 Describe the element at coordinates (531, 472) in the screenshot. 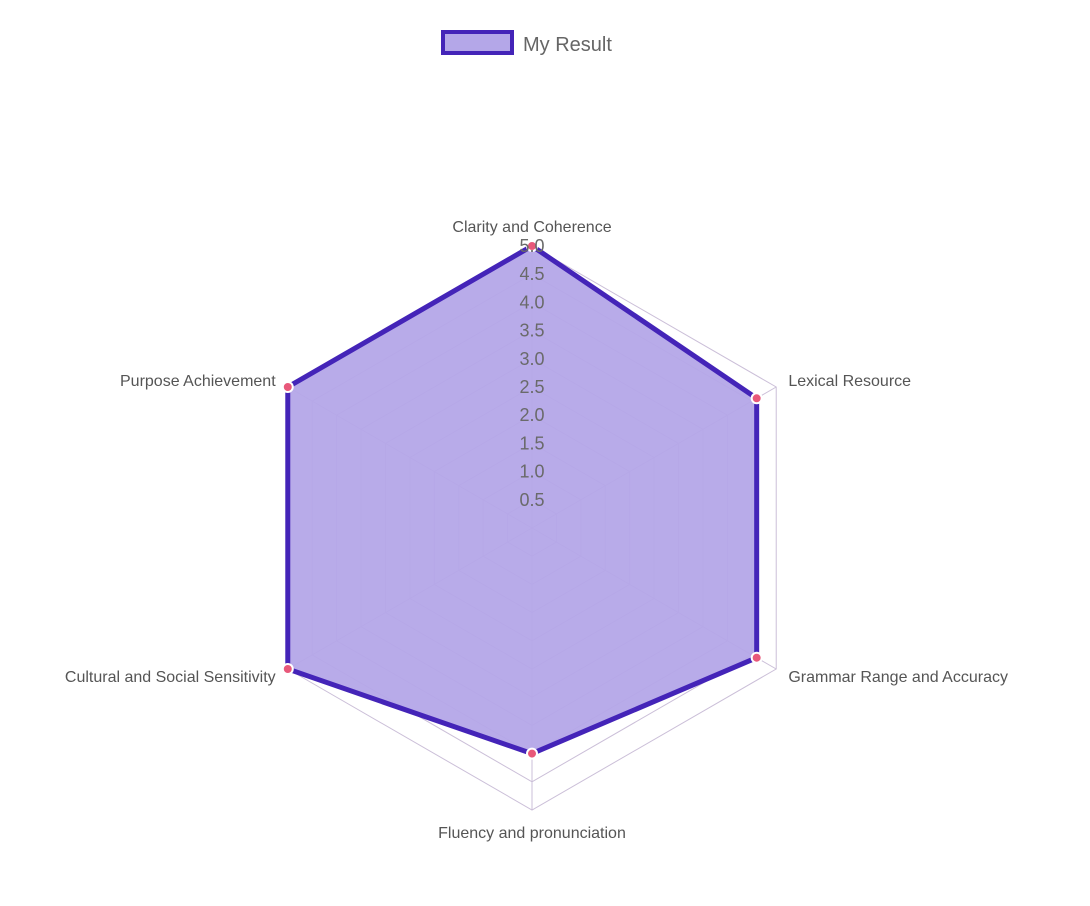

I see `tick-label: 1.0` at that location.